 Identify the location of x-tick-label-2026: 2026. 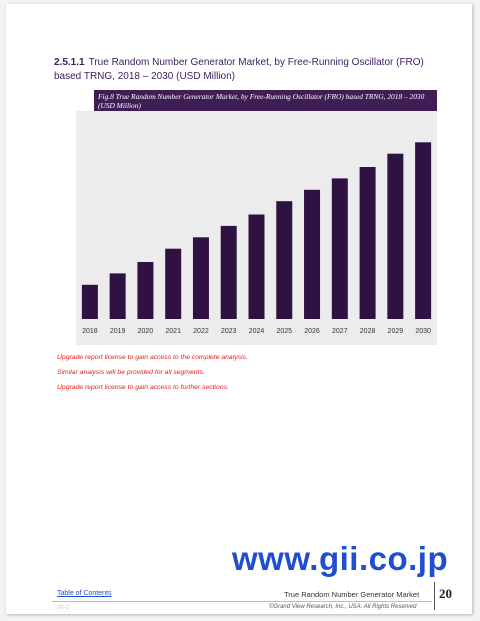
(312, 331).